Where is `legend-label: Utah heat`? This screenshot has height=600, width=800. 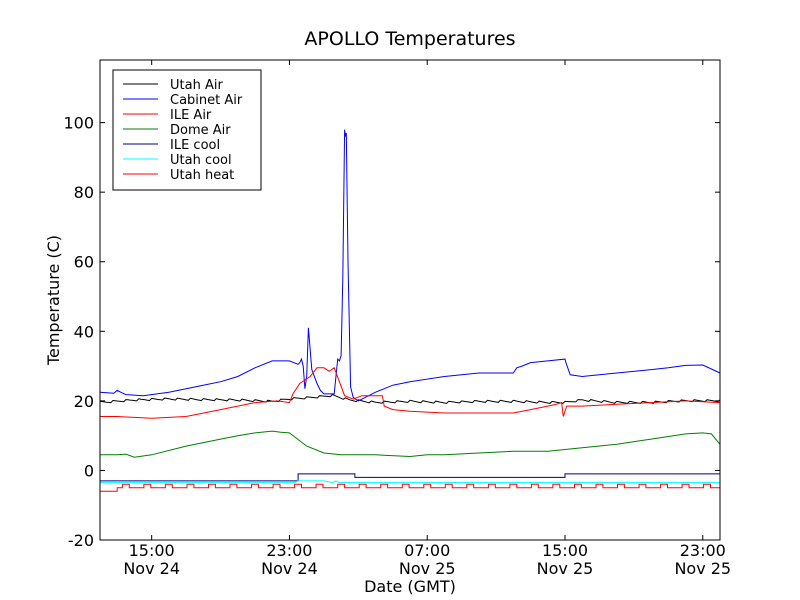 legend-label: Utah heat is located at coordinates (202, 175).